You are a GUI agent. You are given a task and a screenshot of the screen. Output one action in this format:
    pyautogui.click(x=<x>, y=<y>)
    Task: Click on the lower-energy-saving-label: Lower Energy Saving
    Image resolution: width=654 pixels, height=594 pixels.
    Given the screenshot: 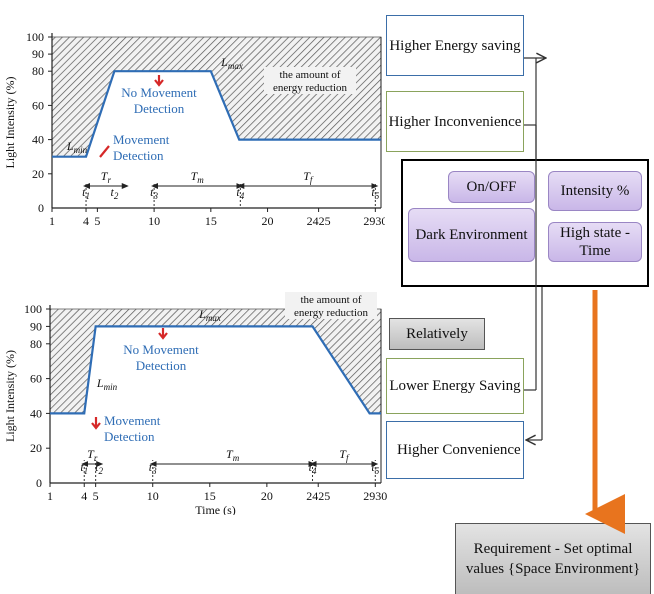 What is the action you would take?
    pyautogui.click(x=455, y=386)
    